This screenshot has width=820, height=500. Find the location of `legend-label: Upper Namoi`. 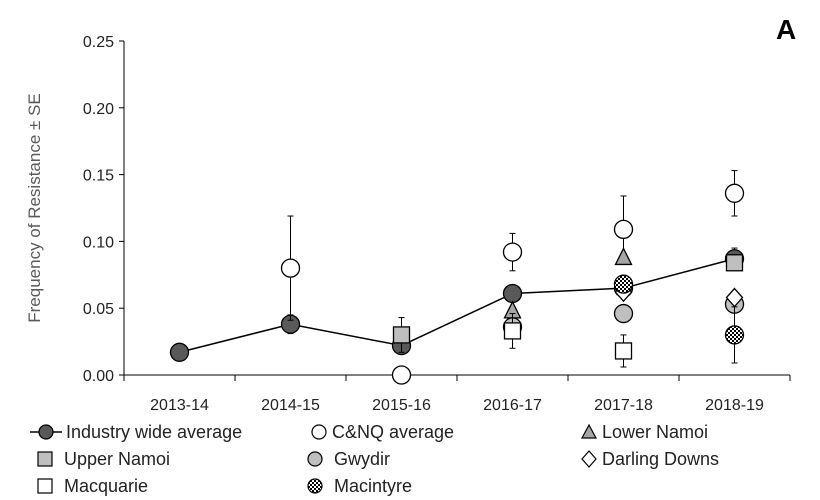

legend-label: Upper Namoi is located at coordinates (117, 458).